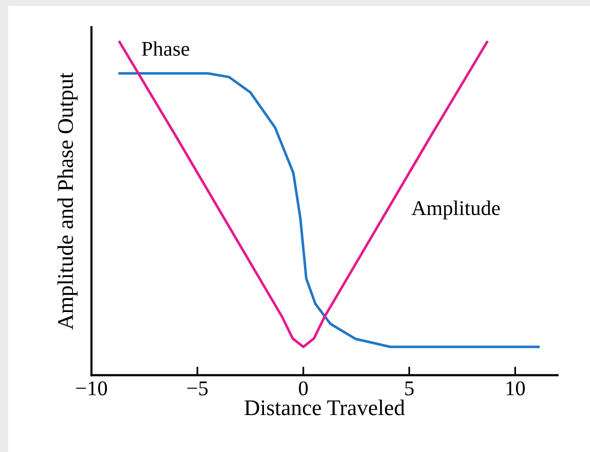 The image size is (590, 452). I want to click on y-axis-title: Amplitude and Phase Output, so click(67, 201).